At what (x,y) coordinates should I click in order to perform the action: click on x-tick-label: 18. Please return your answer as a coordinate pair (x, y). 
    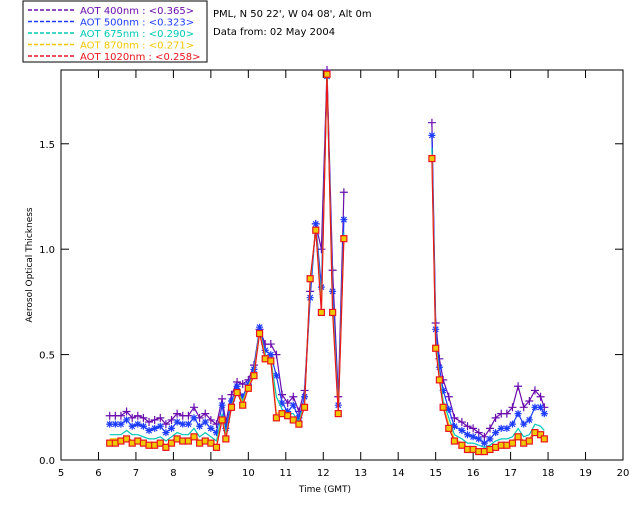
    Looking at the image, I should click on (548, 473).